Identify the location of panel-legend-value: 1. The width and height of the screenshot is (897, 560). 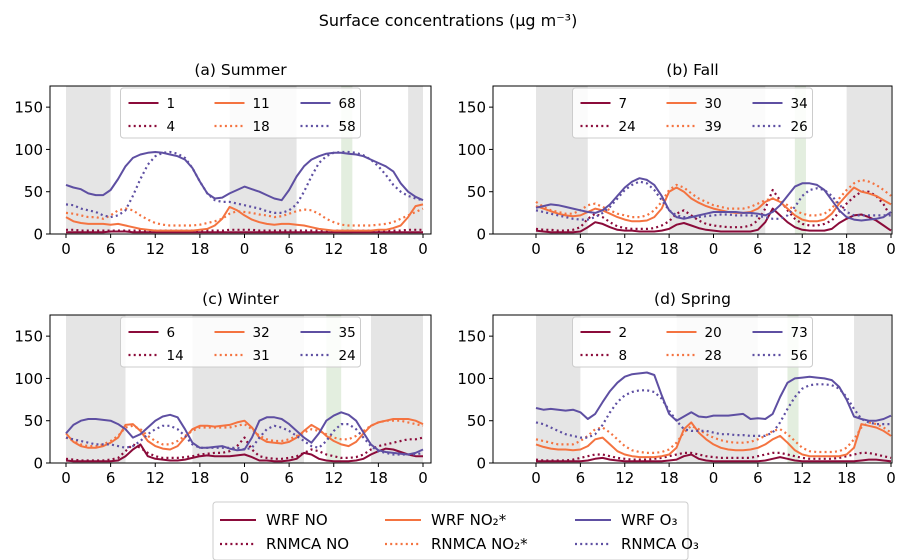
(171, 104).